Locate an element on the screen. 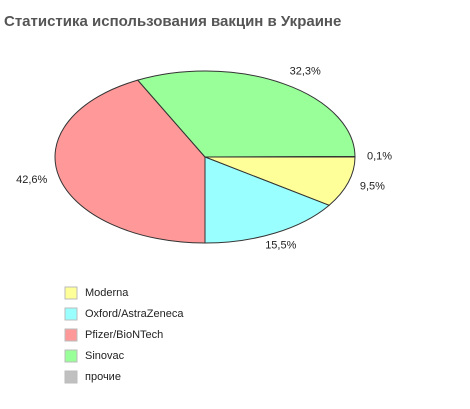  legend-label: Pfizer/BioNTech is located at coordinates (124, 335).